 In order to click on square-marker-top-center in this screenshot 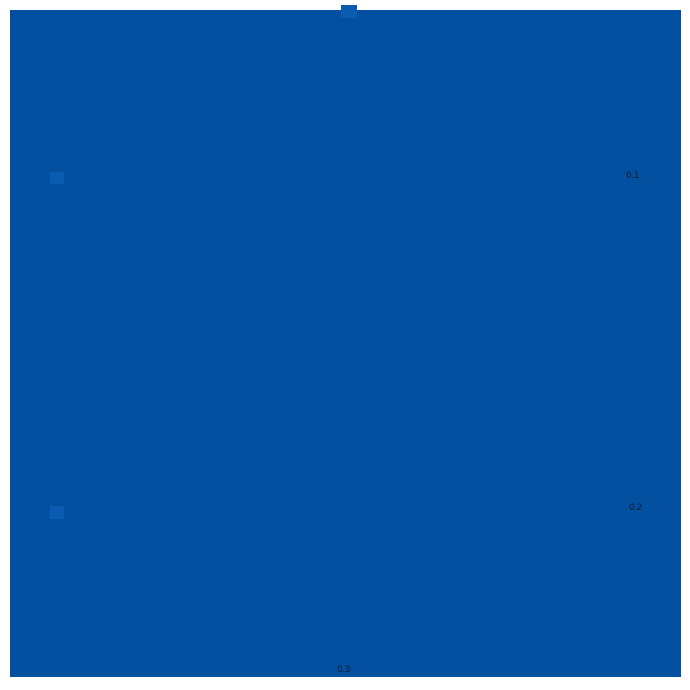, I will do `click(349, 11)`.